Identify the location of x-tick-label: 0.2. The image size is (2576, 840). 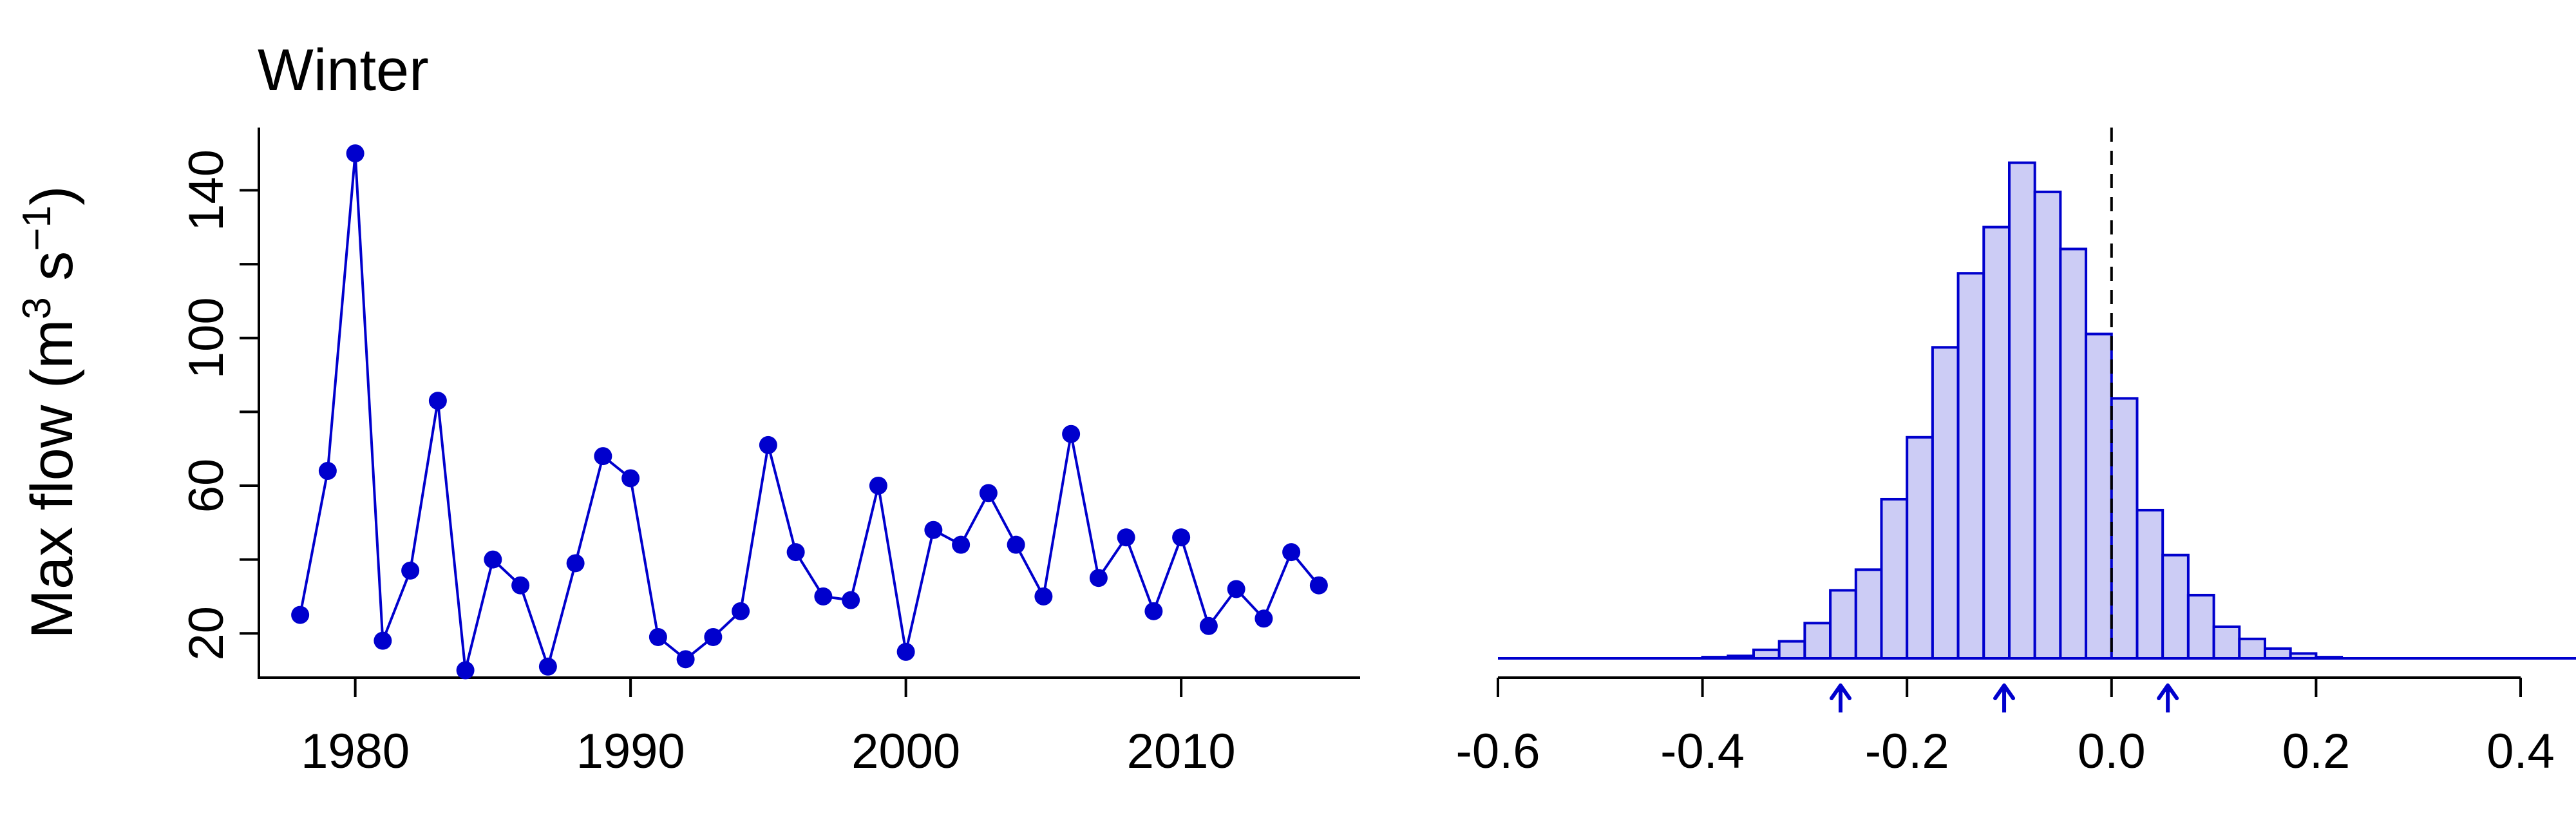
(2316, 751).